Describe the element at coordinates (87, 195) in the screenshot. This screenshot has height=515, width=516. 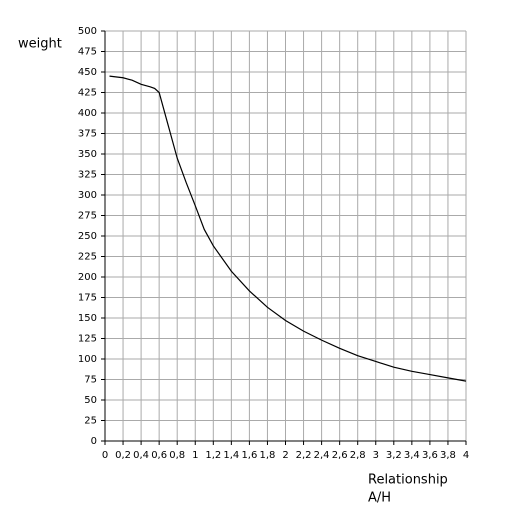
I see `y-tick-label: 300` at that location.